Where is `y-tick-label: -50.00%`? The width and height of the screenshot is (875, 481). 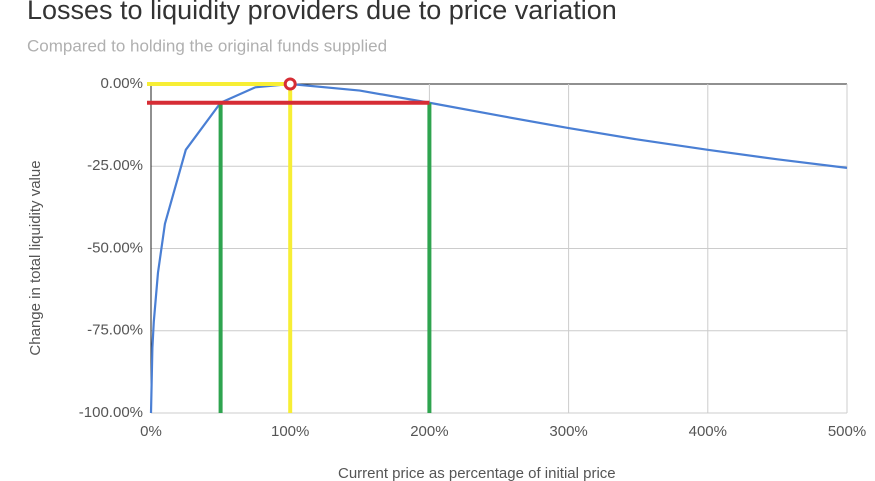
y-tick-label: -50.00% is located at coordinates (115, 247).